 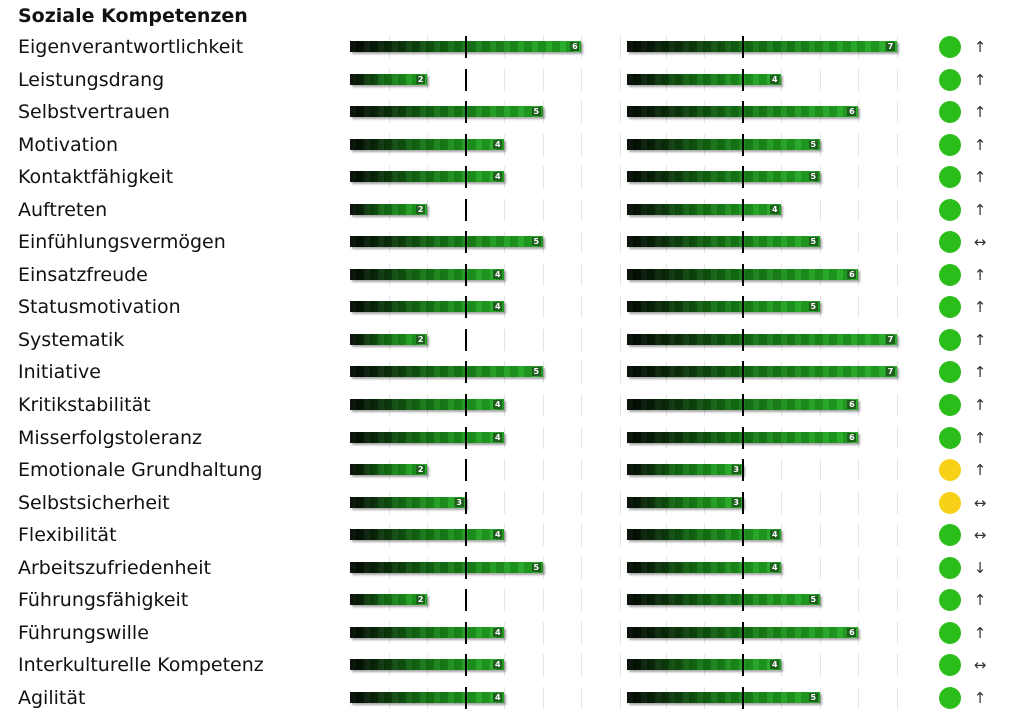 I want to click on bar-track-series-1: 3, so click(x=485, y=502).